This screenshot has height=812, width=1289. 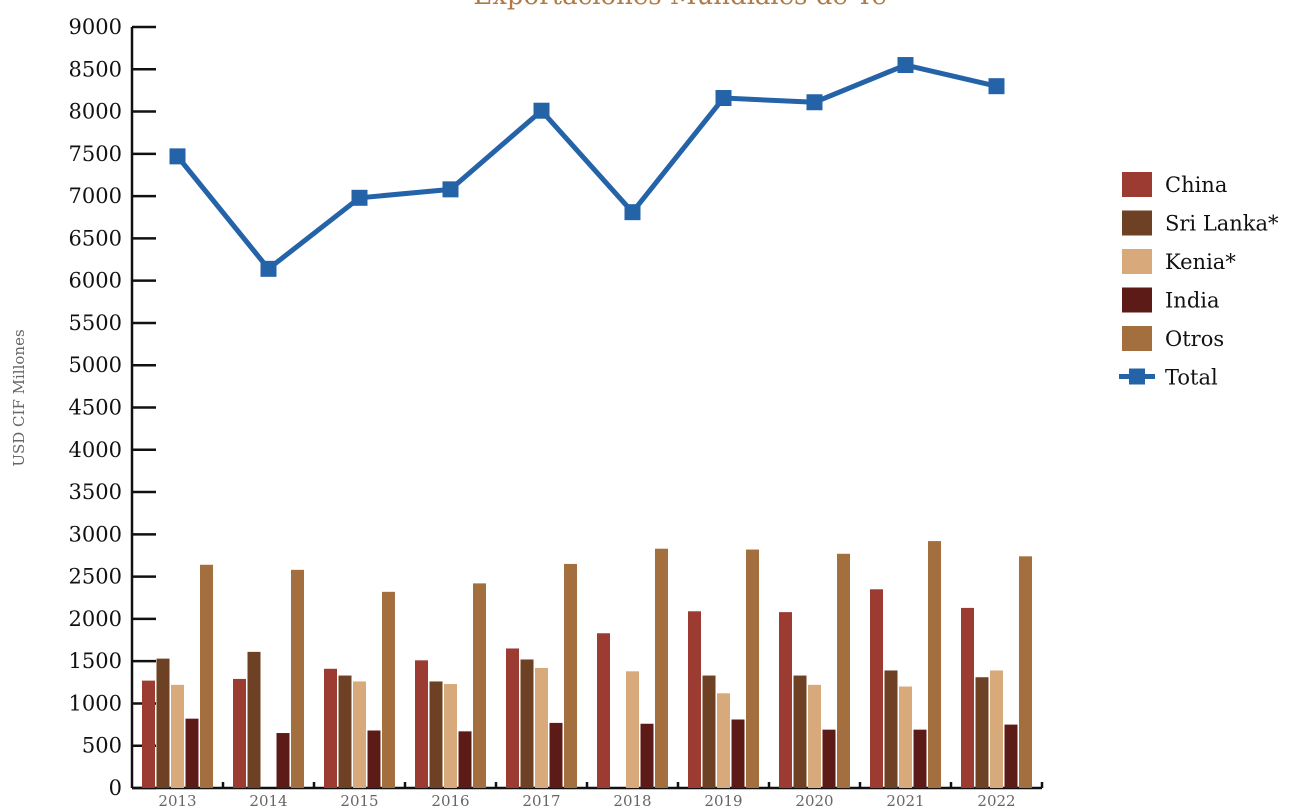 I want to click on y-tick-label: 0, so click(x=115, y=788).